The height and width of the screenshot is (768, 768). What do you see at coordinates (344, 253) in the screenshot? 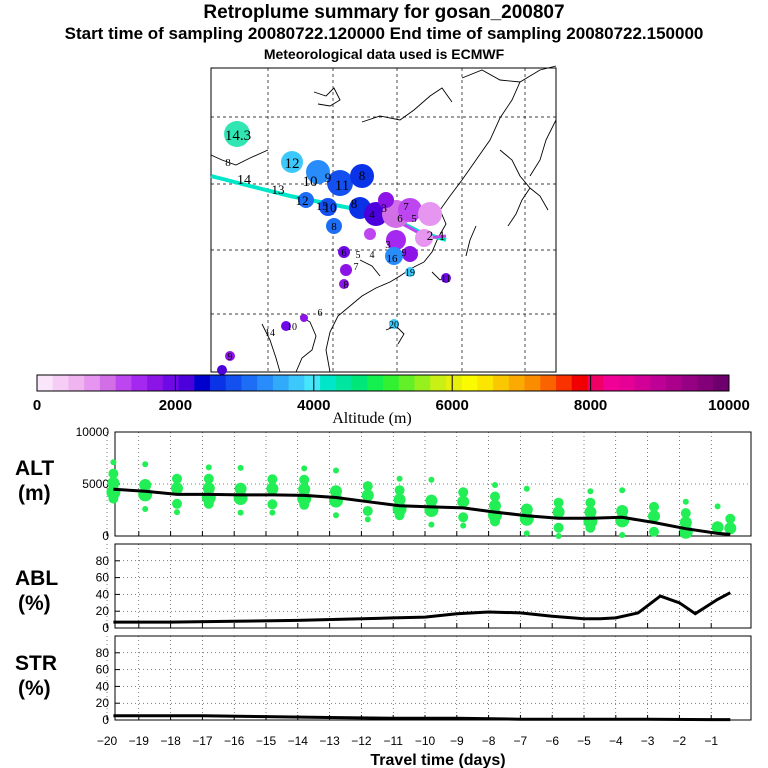
I see `plume-day-label: 6` at bounding box center [344, 253].